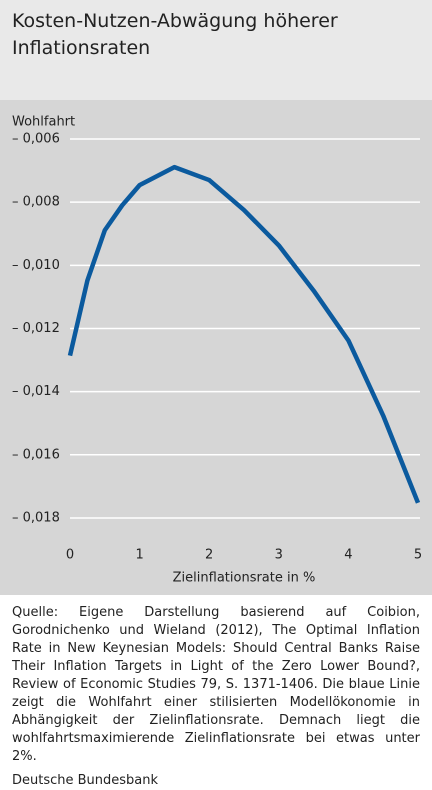 This screenshot has width=432, height=790. I want to click on y-tick-label: – 0,008, so click(36, 202).